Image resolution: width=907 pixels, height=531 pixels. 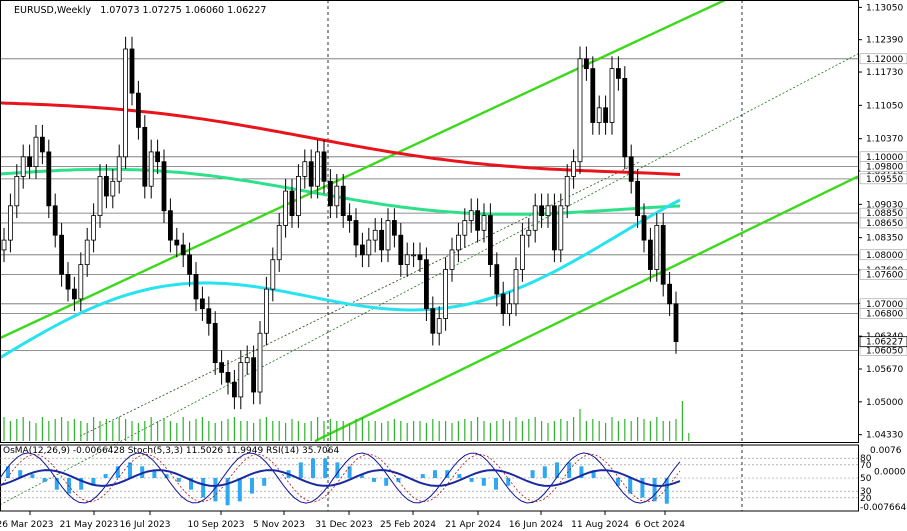 What do you see at coordinates (884, 73) in the screenshot?
I see `price-tick-label: 1.11730` at bounding box center [884, 73].